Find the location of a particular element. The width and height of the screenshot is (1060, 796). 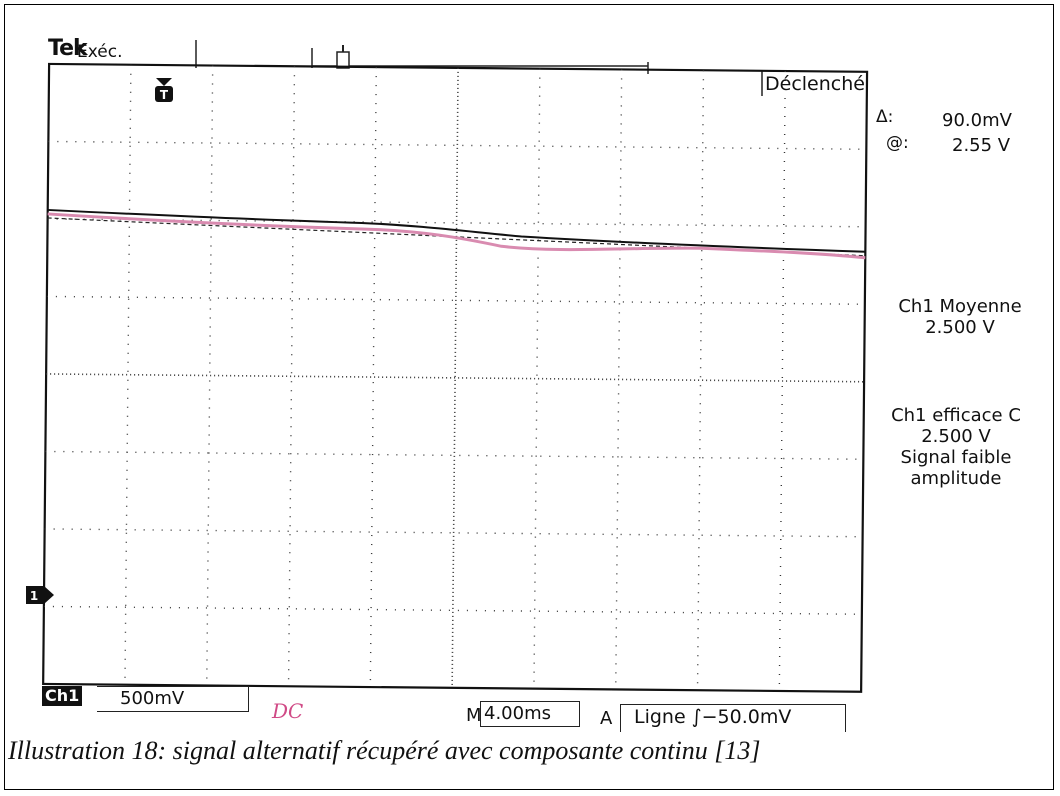

mean-value: 2.500 V is located at coordinates (960, 327).